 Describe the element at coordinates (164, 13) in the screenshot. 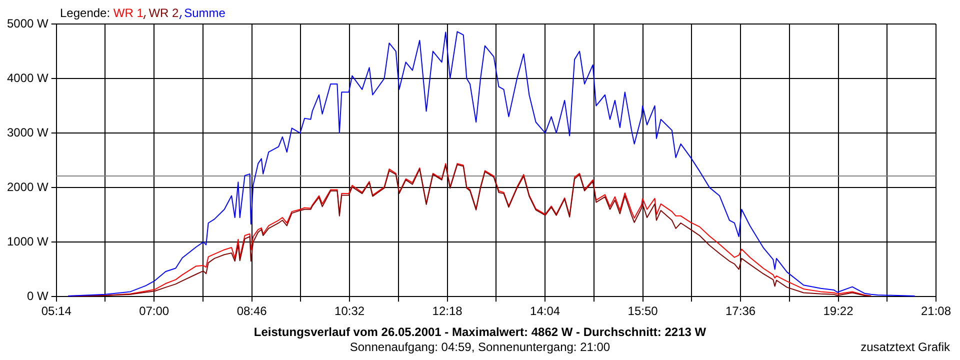

I see `legend-label: WR 2` at that location.